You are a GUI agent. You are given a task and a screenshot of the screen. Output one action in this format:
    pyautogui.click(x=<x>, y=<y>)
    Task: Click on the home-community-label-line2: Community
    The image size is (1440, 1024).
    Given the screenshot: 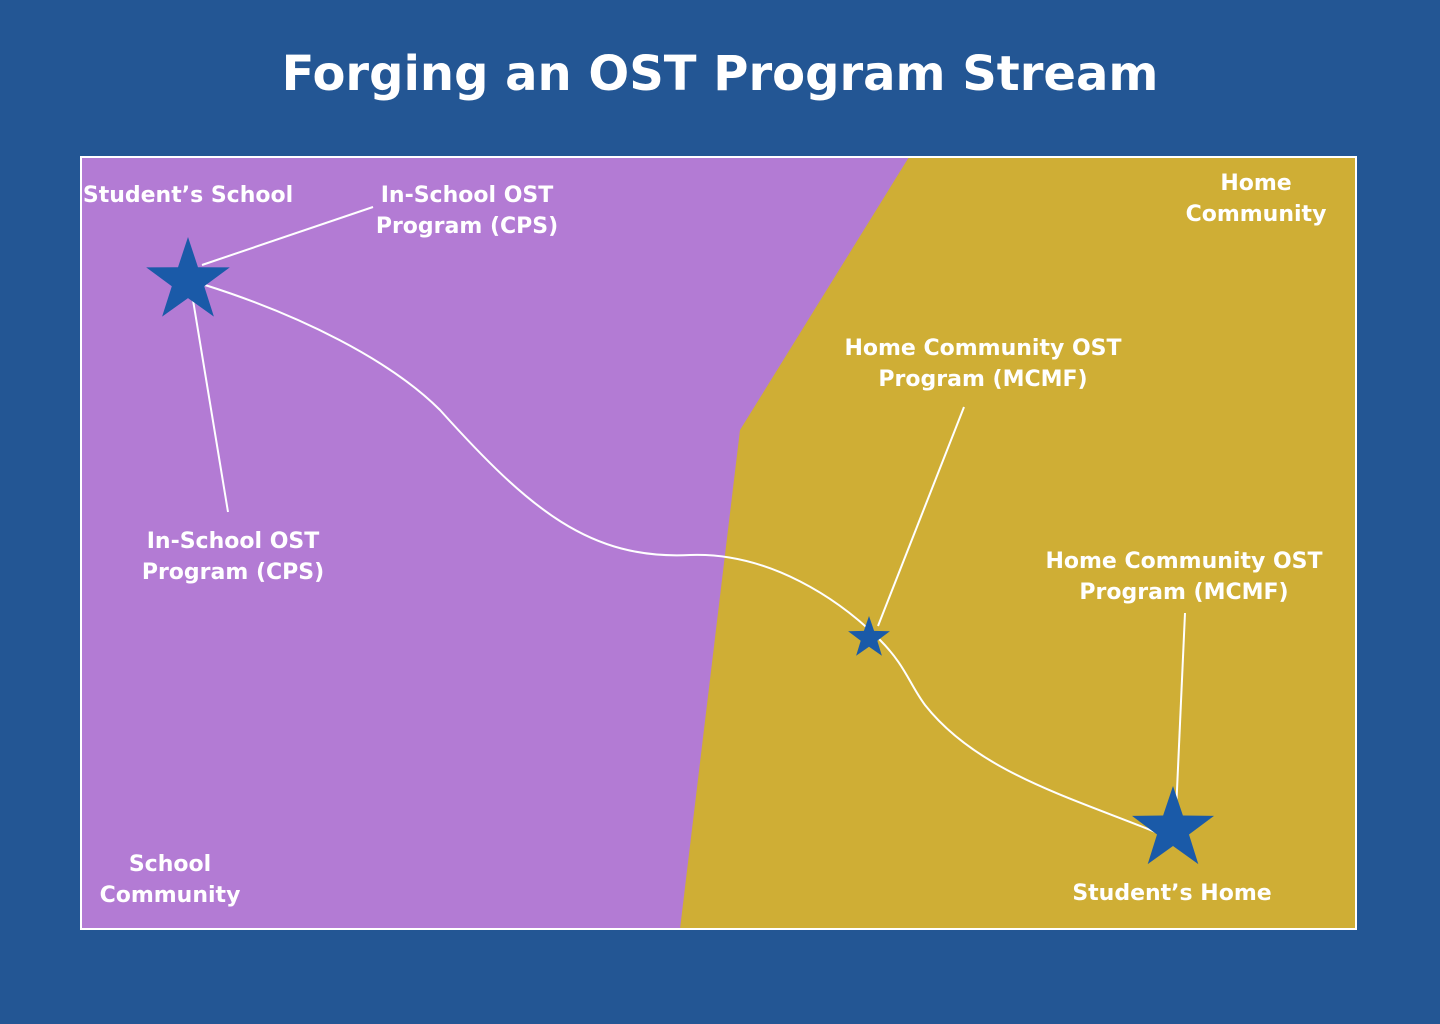 What is the action you would take?
    pyautogui.click(x=1256, y=214)
    